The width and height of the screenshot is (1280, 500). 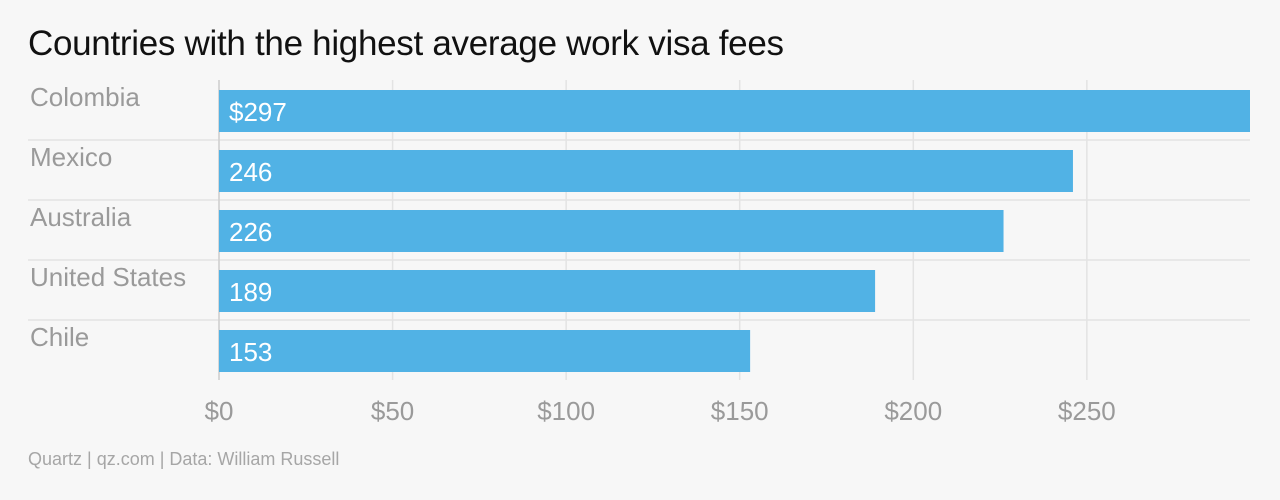 What do you see at coordinates (250, 172) in the screenshot?
I see `data-label: 246` at bounding box center [250, 172].